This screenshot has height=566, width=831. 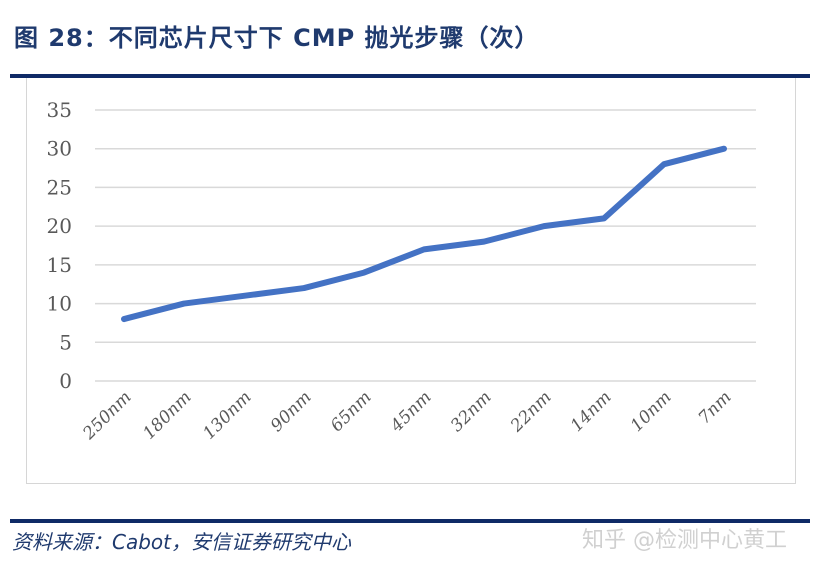 What do you see at coordinates (167, 415) in the screenshot?
I see `x-tick-label: 180nm` at bounding box center [167, 415].